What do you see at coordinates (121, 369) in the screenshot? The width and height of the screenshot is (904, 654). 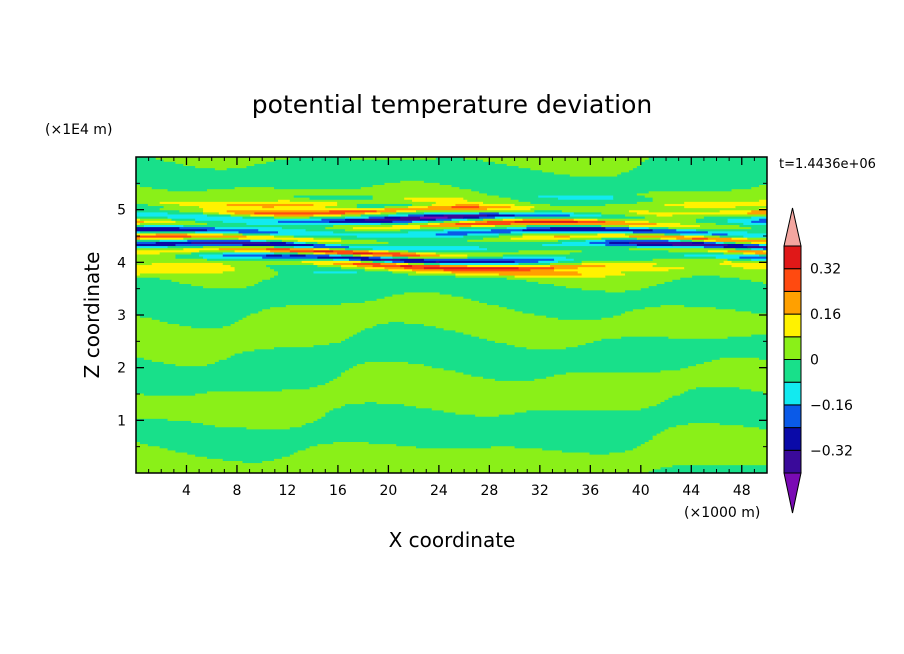 I see `y-tick-label: 2` at bounding box center [121, 369].